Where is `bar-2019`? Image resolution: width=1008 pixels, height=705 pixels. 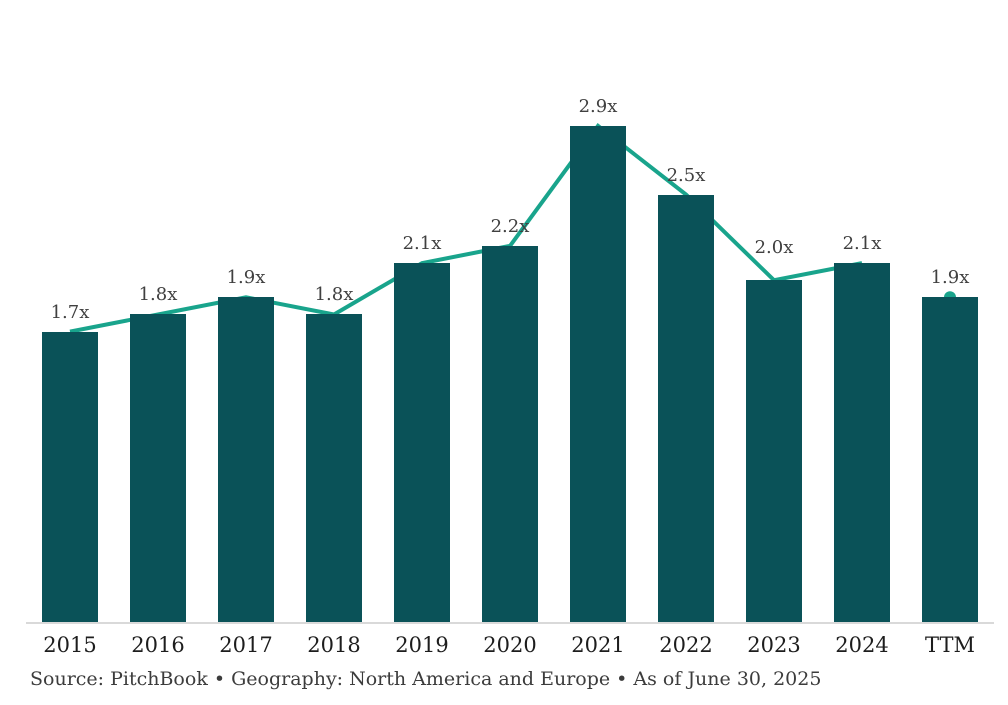 bar-2019 is located at coordinates (422, 442).